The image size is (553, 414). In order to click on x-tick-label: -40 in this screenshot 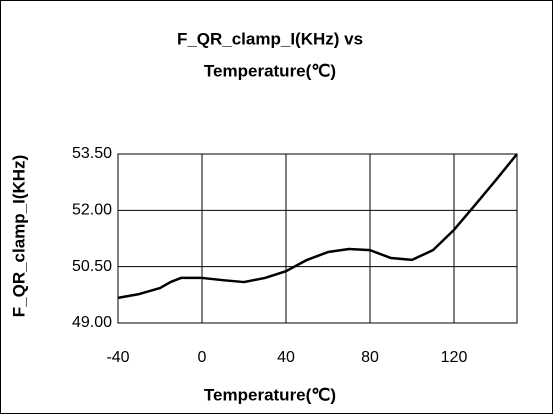, I will do `click(117, 357)`.